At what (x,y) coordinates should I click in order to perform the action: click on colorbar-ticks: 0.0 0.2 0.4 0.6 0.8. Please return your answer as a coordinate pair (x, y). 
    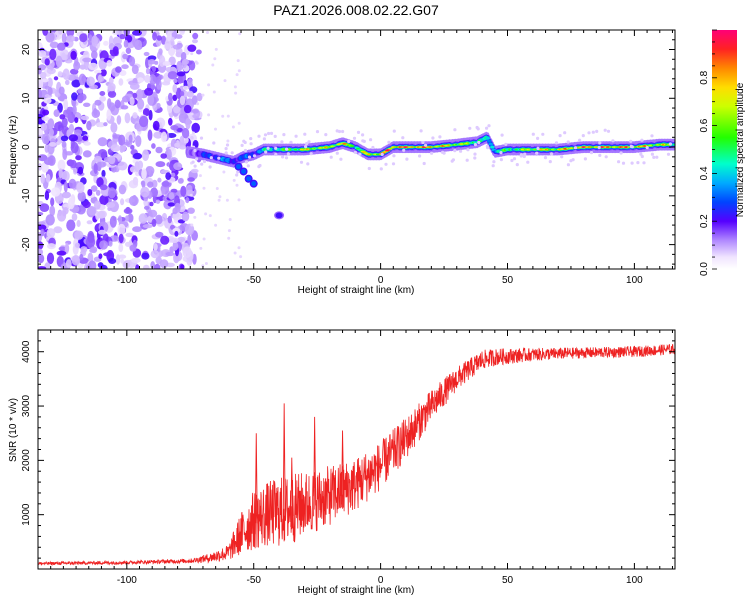
    Looking at the image, I should click on (708, 152).